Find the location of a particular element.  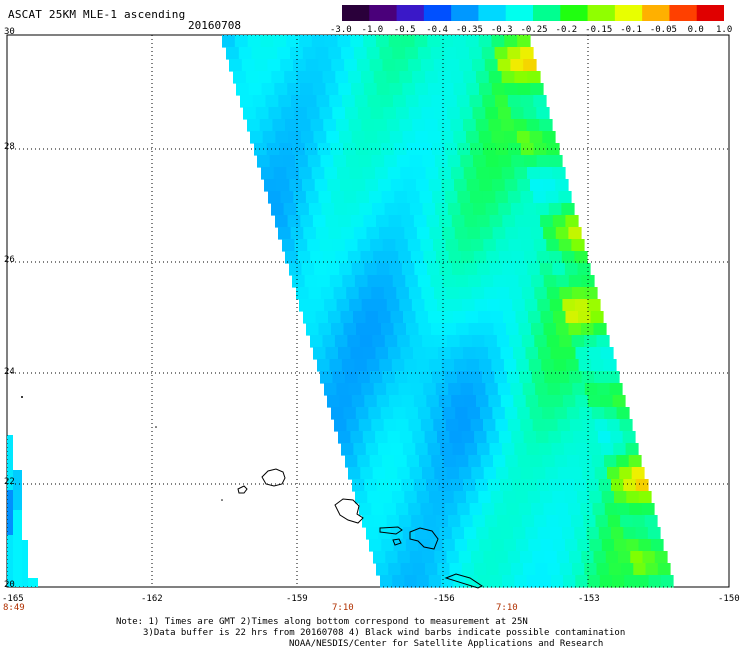

hawaiian-islands-coastline is located at coordinates (360, 528).